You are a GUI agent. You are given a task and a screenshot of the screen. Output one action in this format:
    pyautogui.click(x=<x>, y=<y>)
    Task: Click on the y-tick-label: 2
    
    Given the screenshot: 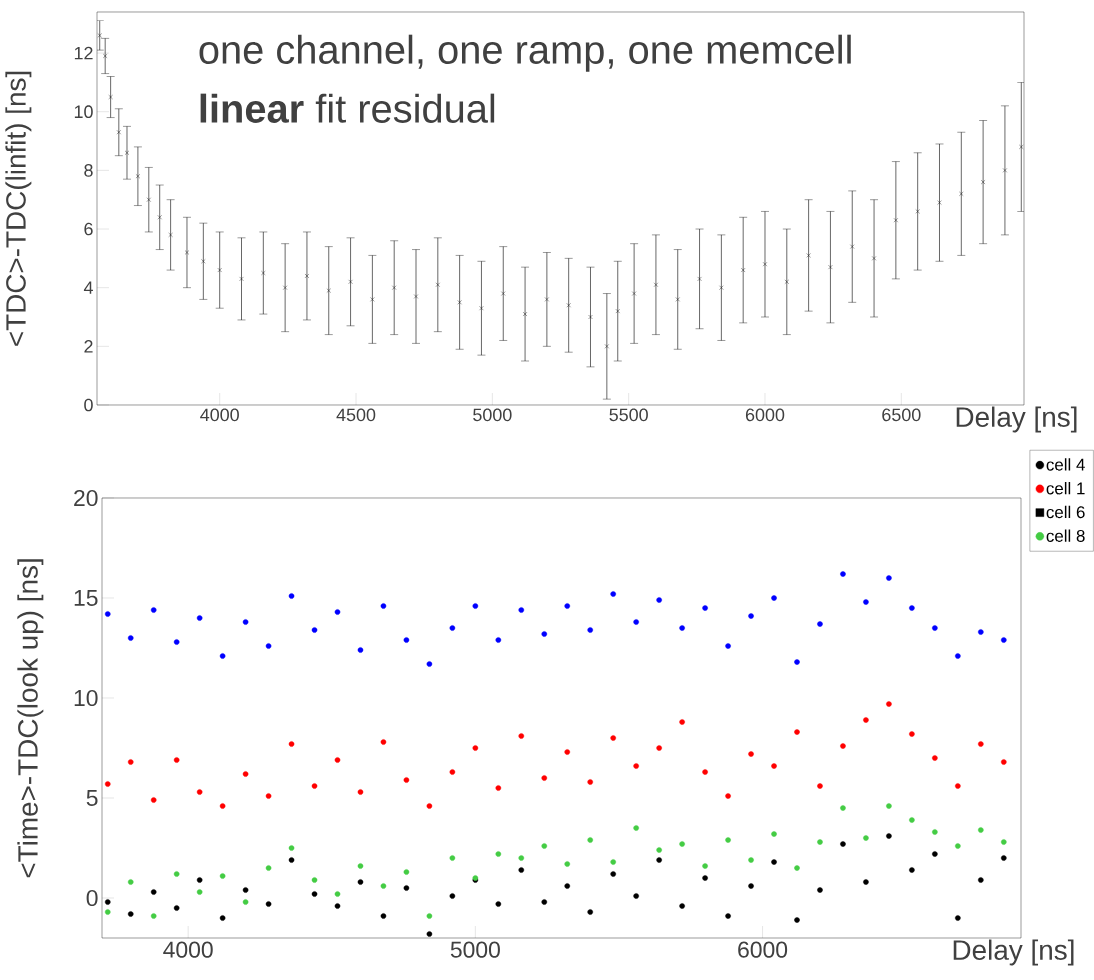 What is the action you would take?
    pyautogui.click(x=88, y=346)
    